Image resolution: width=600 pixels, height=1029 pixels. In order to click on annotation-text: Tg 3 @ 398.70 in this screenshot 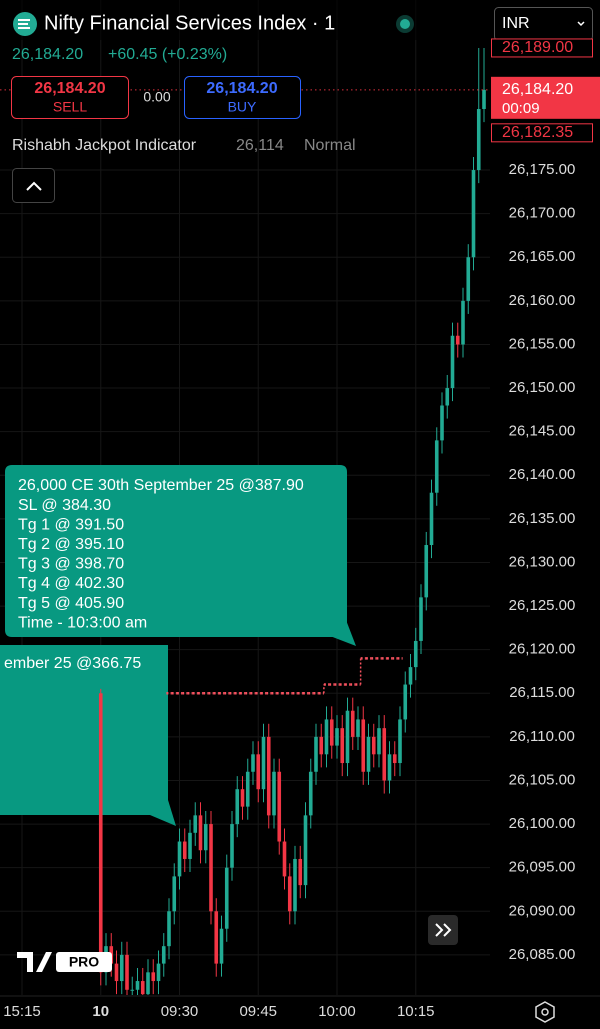, I will do `click(71, 564)`.